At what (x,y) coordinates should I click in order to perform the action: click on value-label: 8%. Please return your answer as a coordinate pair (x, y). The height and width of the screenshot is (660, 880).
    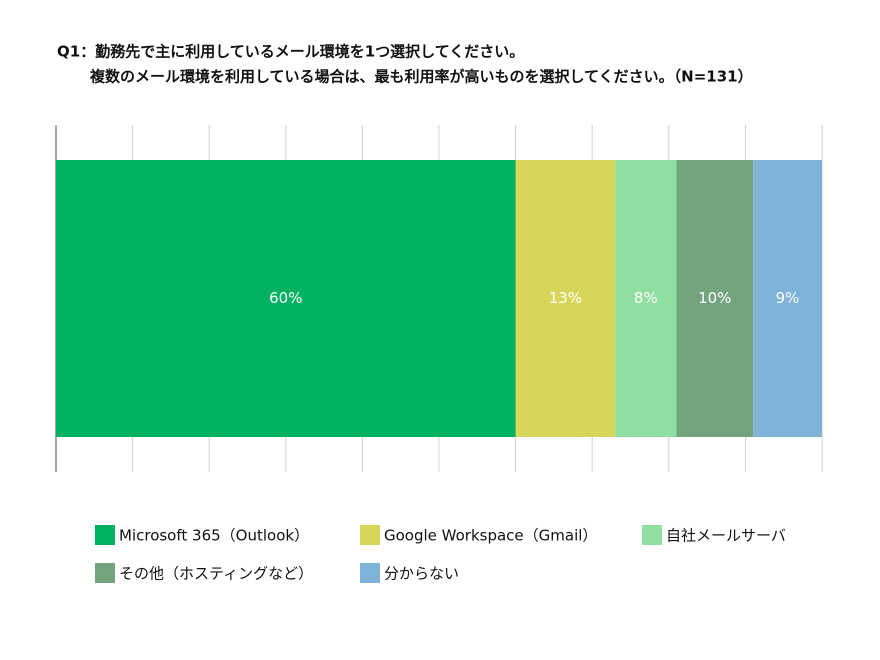
    Looking at the image, I should click on (646, 298).